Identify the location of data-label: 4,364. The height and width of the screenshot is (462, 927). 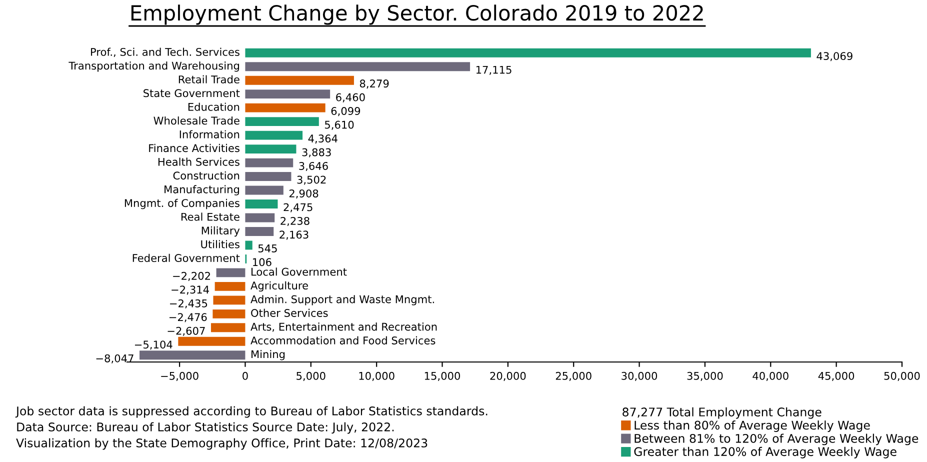
(323, 139).